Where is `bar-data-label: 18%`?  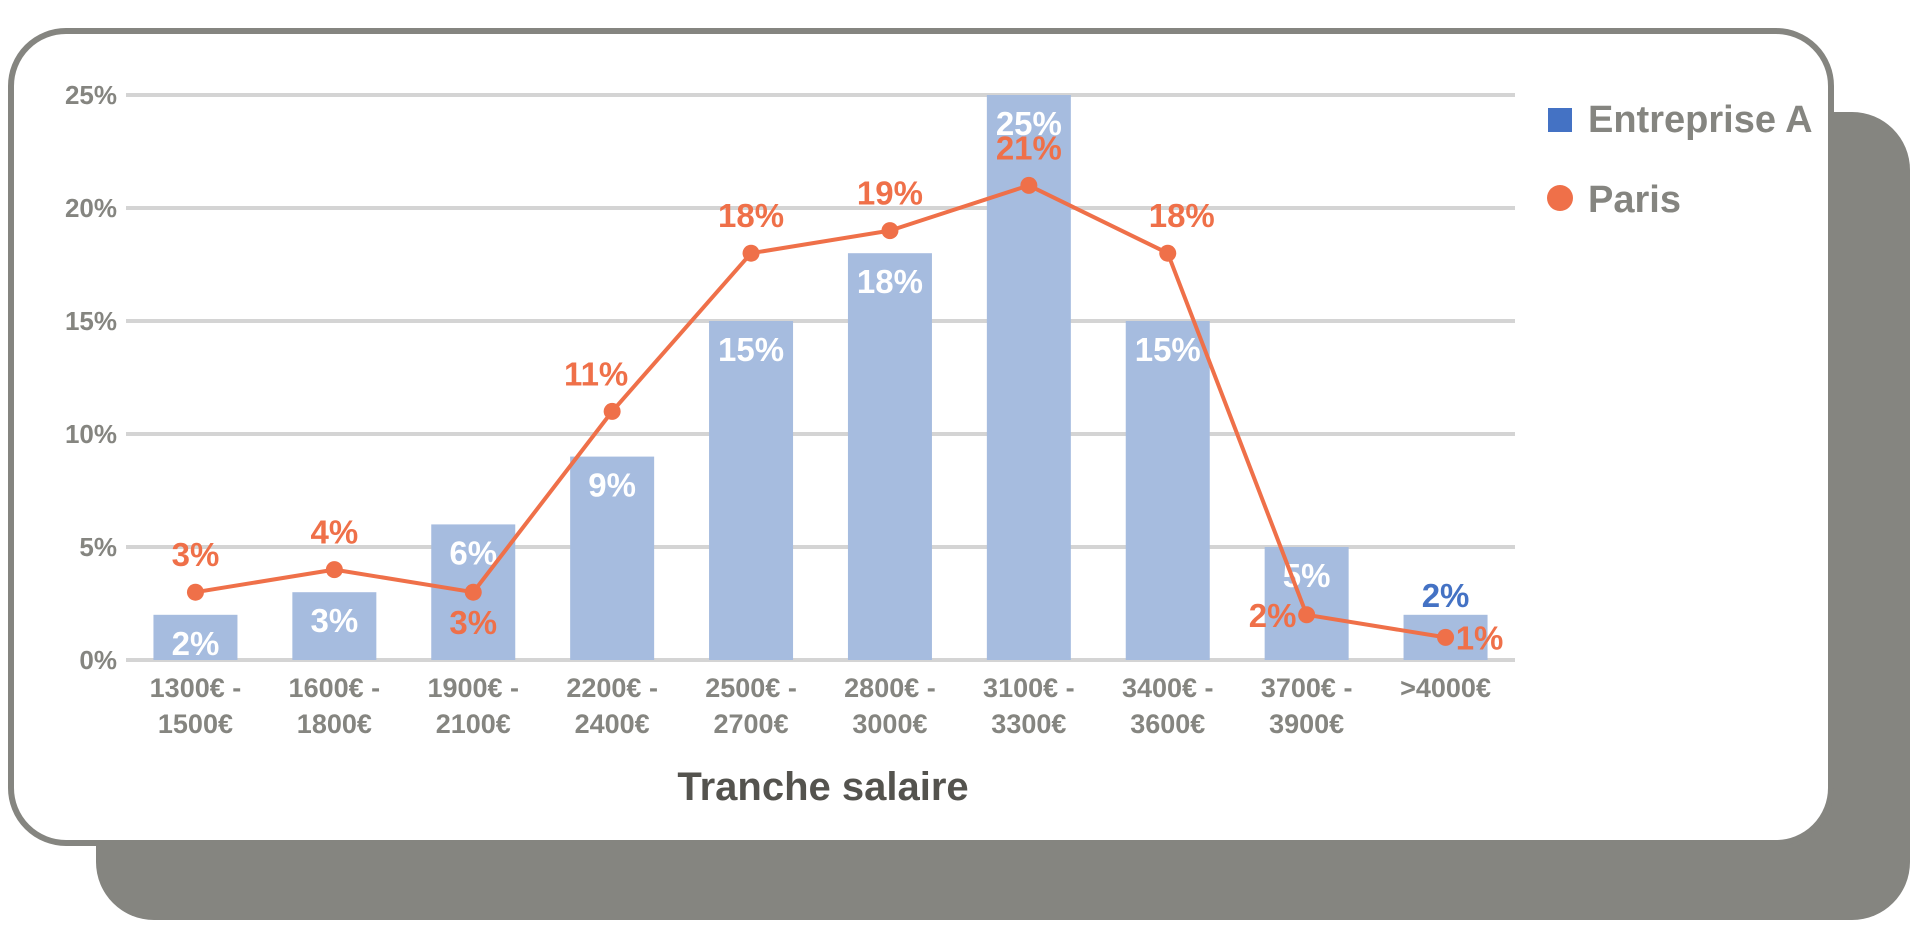 bar-data-label: 18% is located at coordinates (890, 281).